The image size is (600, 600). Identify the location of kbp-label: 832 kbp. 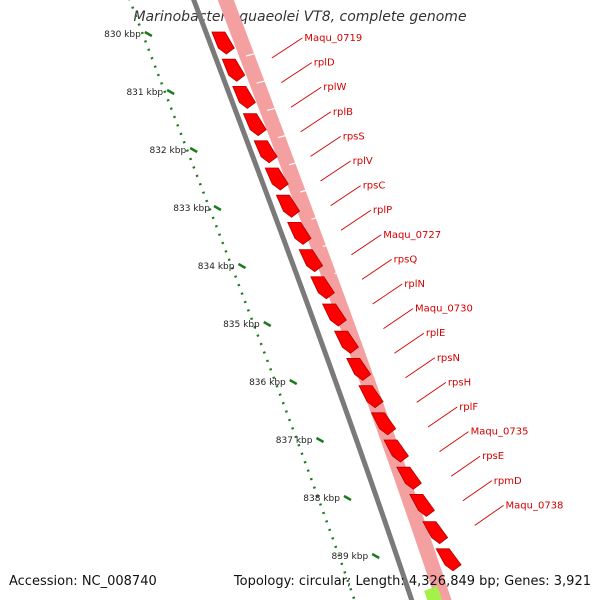
(167, 151).